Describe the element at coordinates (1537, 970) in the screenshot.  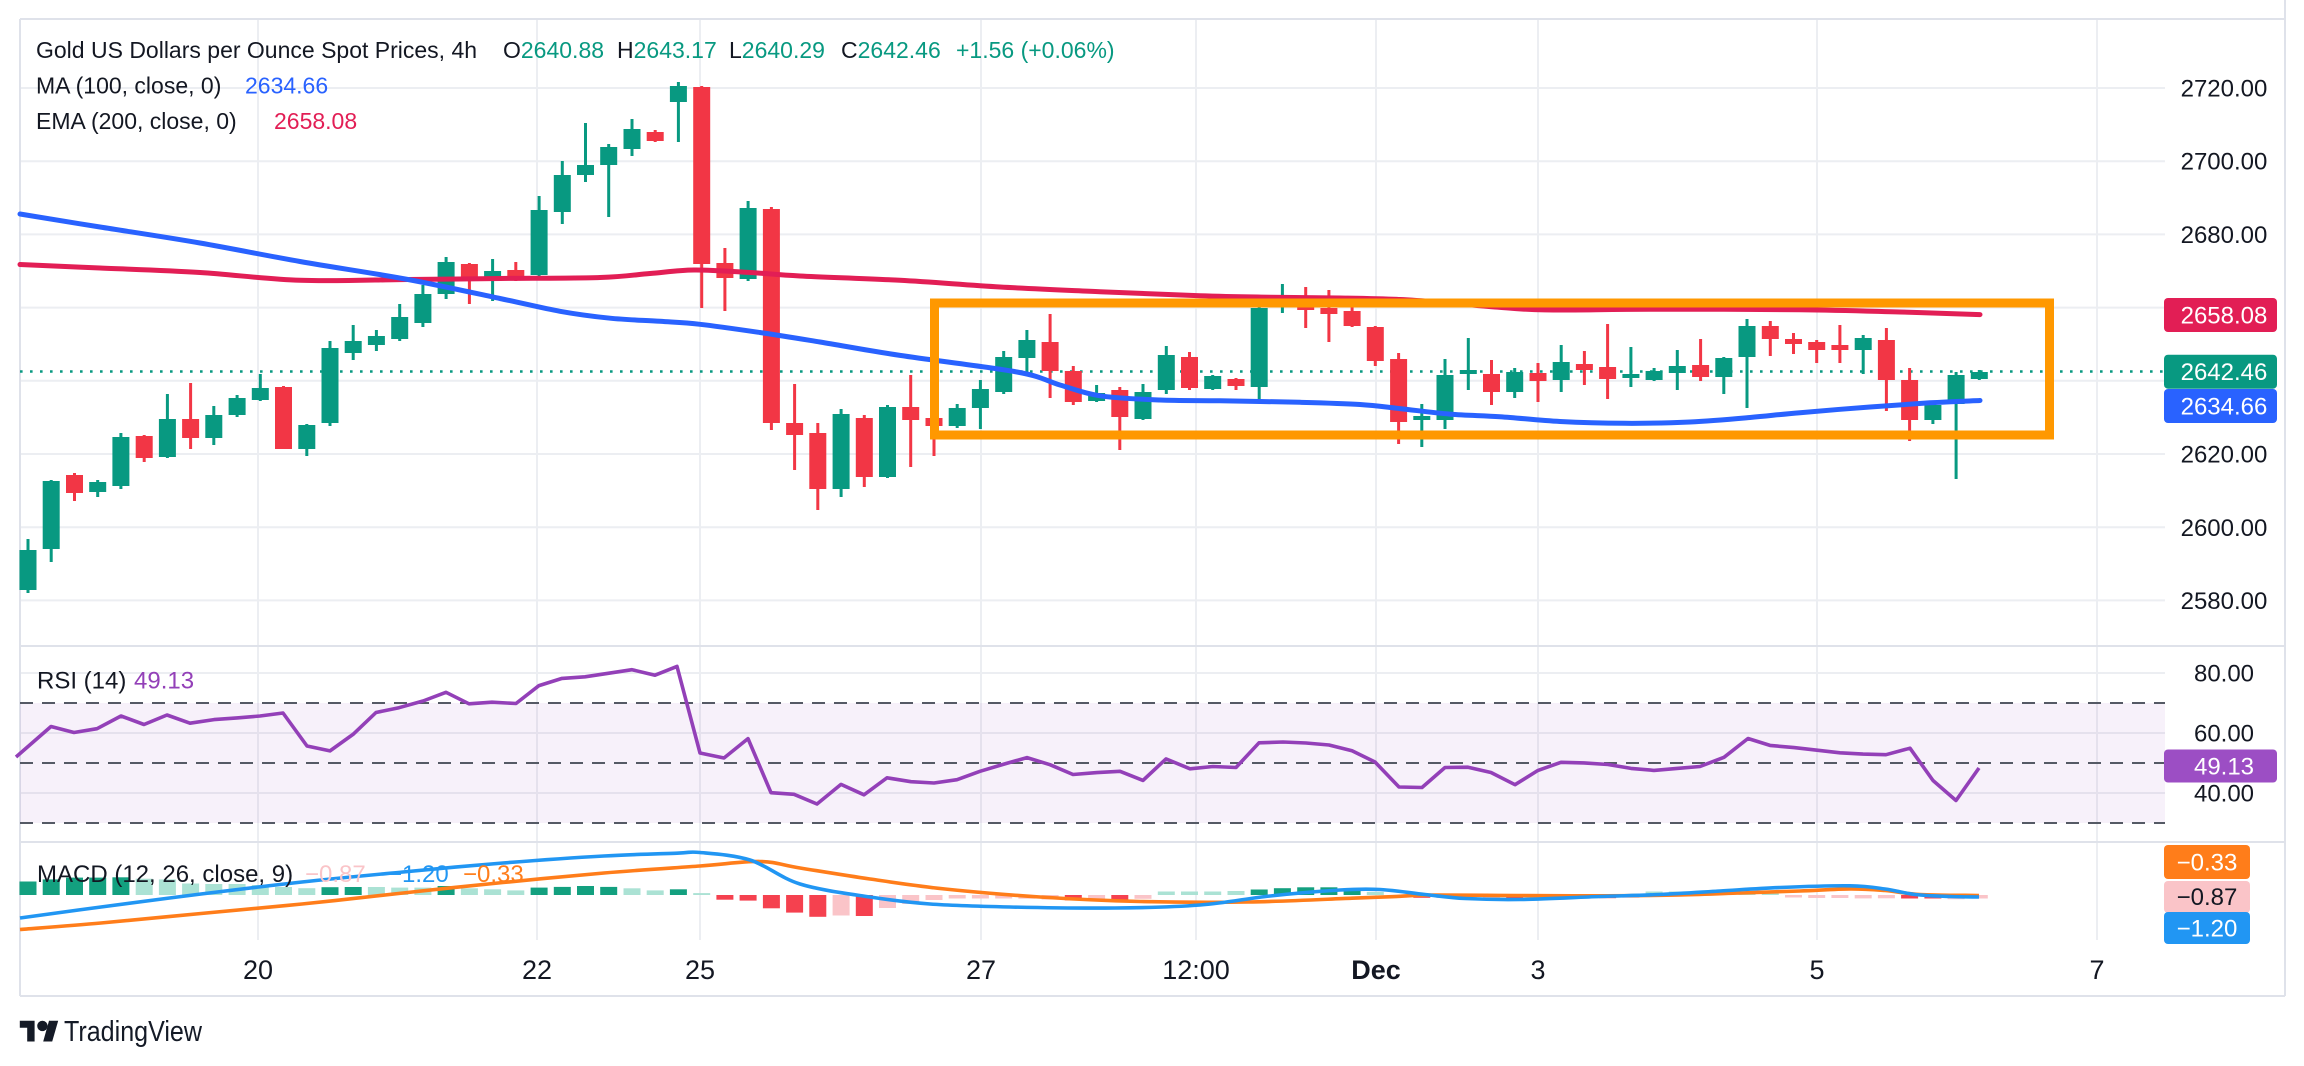
I see `svg-text: 3` at that location.